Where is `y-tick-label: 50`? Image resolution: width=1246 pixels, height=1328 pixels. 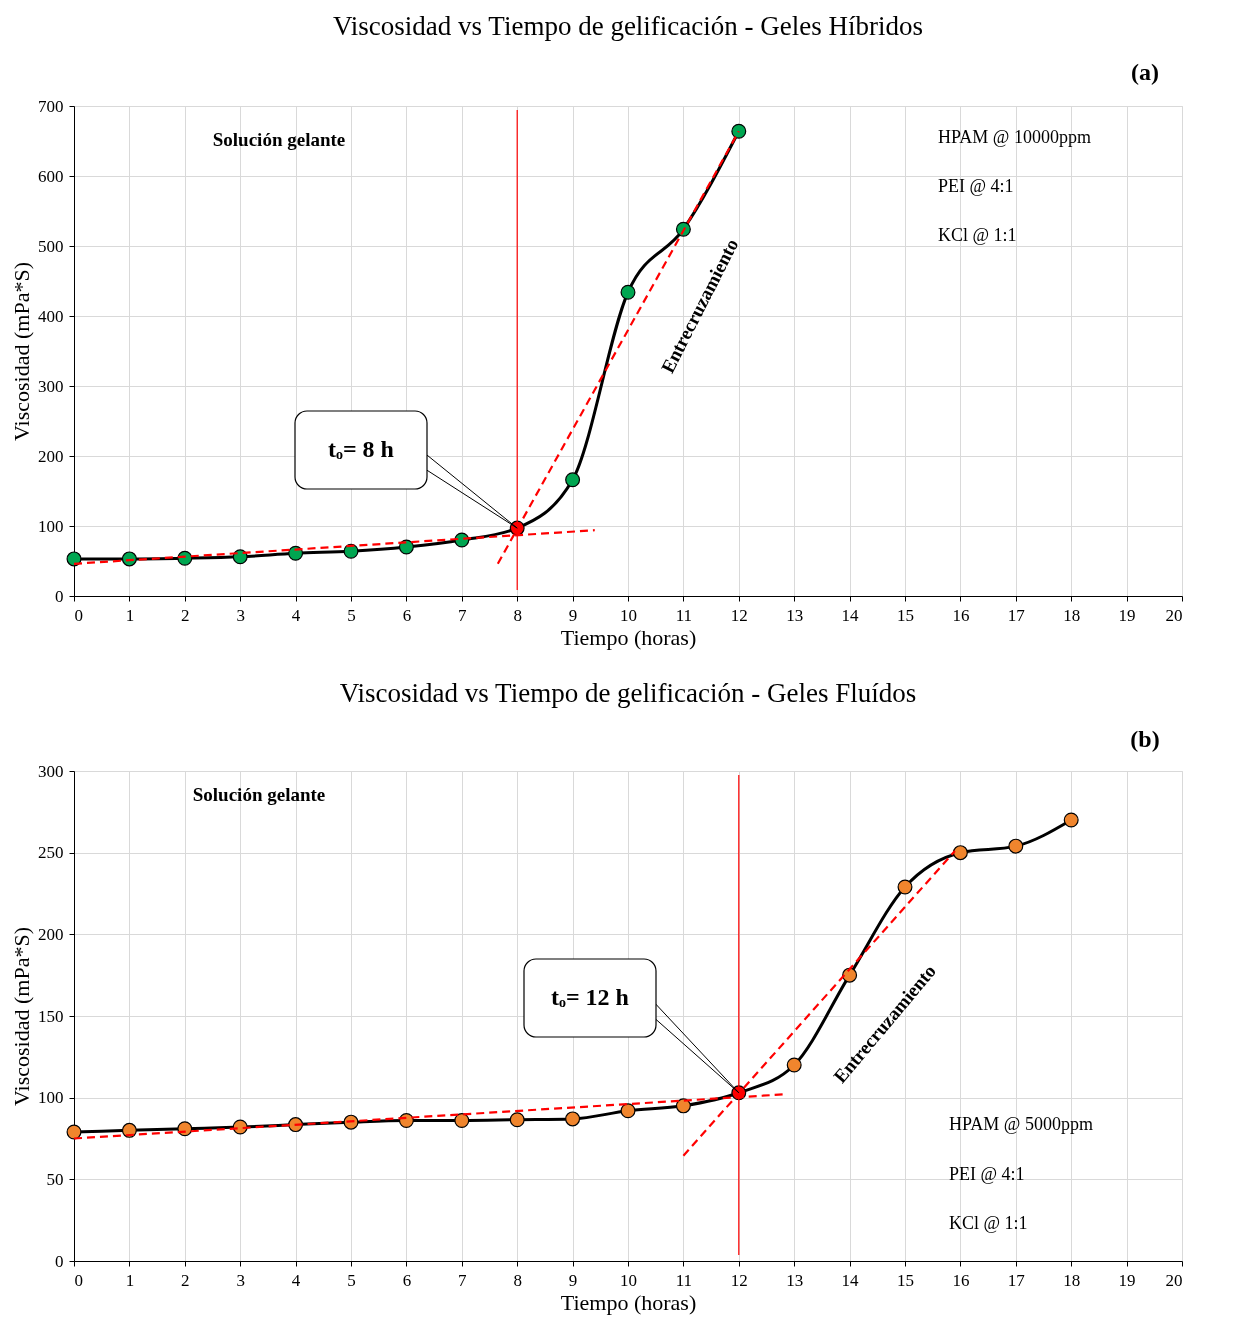
y-tick-label: 50 is located at coordinates (55, 1179).